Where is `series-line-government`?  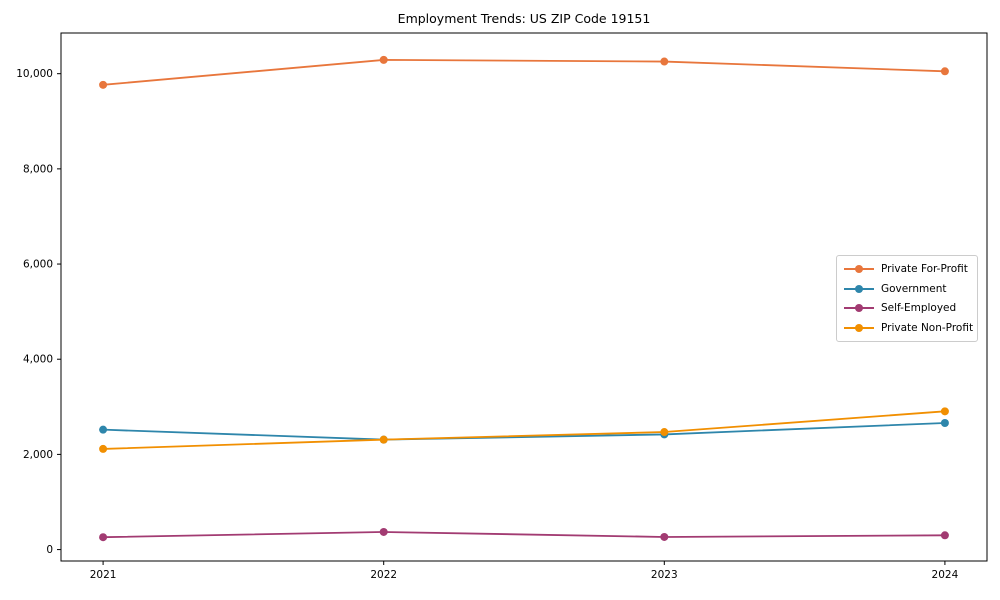 series-line-government is located at coordinates (524, 431).